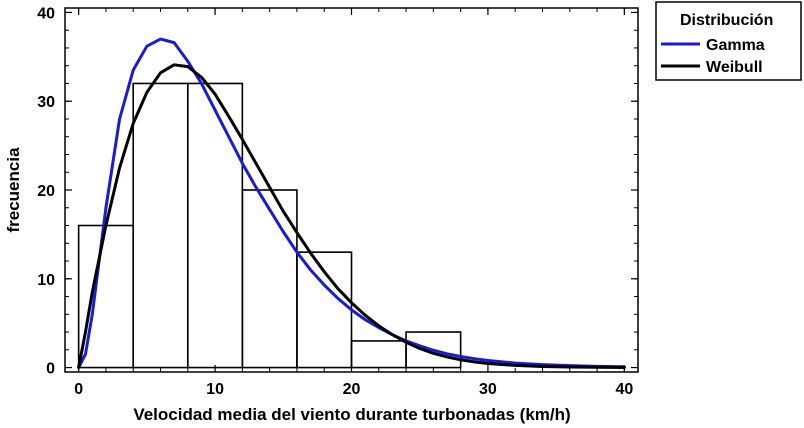  I want to click on y-tick-label: 10, so click(46, 280).